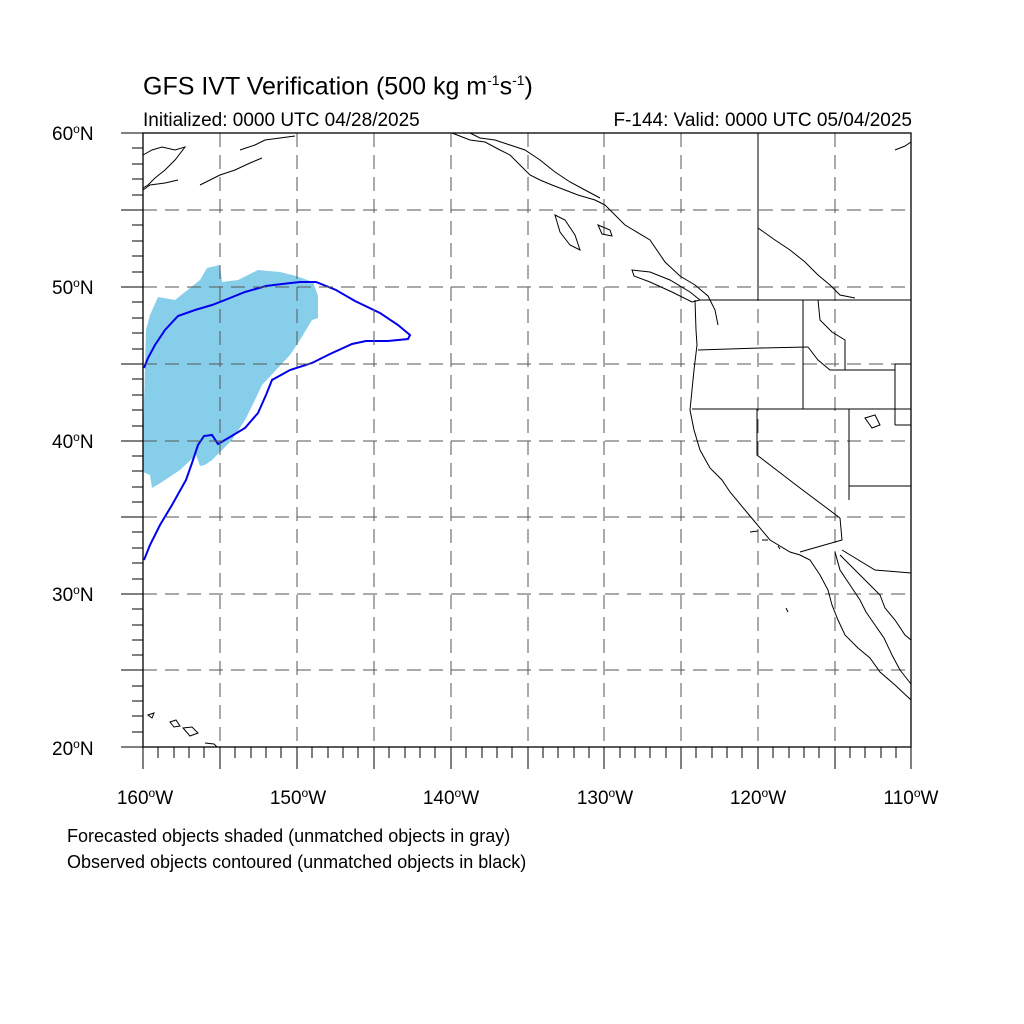 The width and height of the screenshot is (1024, 1024). What do you see at coordinates (73, 594) in the screenshot?
I see `lat-label-30: 30oN` at bounding box center [73, 594].